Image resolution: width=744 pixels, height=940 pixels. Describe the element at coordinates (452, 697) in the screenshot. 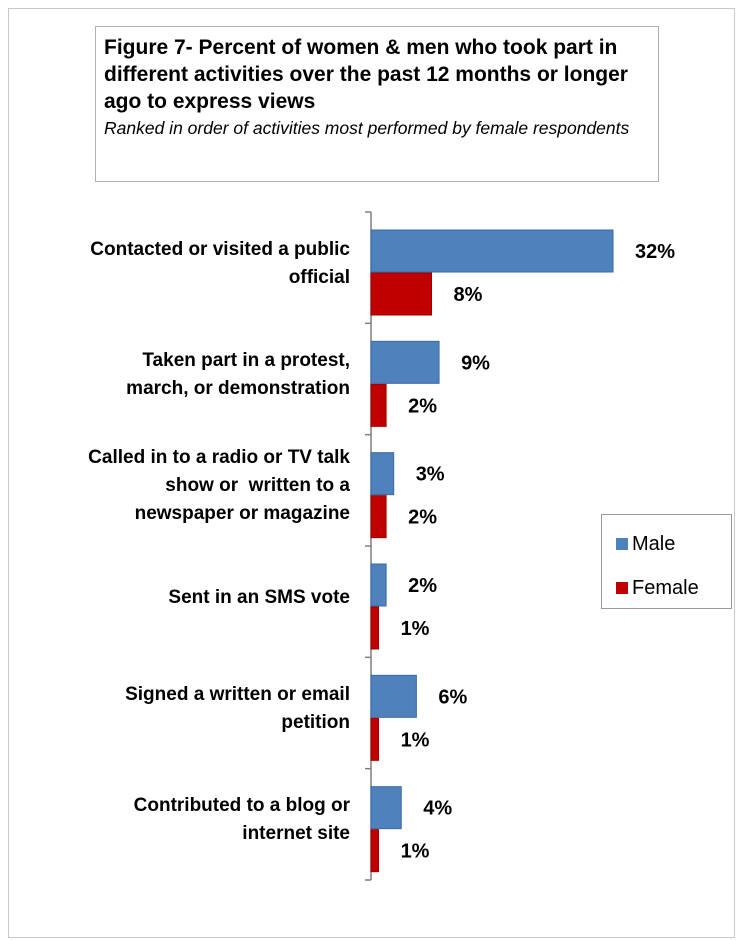

I see `data-label-male-4: 6%` at that location.